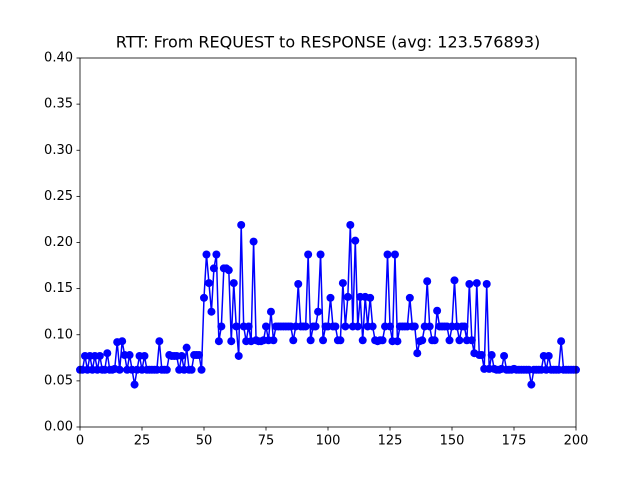 Image resolution: width=640 pixels, height=480 pixels. I want to click on x-tick-label: 200, so click(576, 441).